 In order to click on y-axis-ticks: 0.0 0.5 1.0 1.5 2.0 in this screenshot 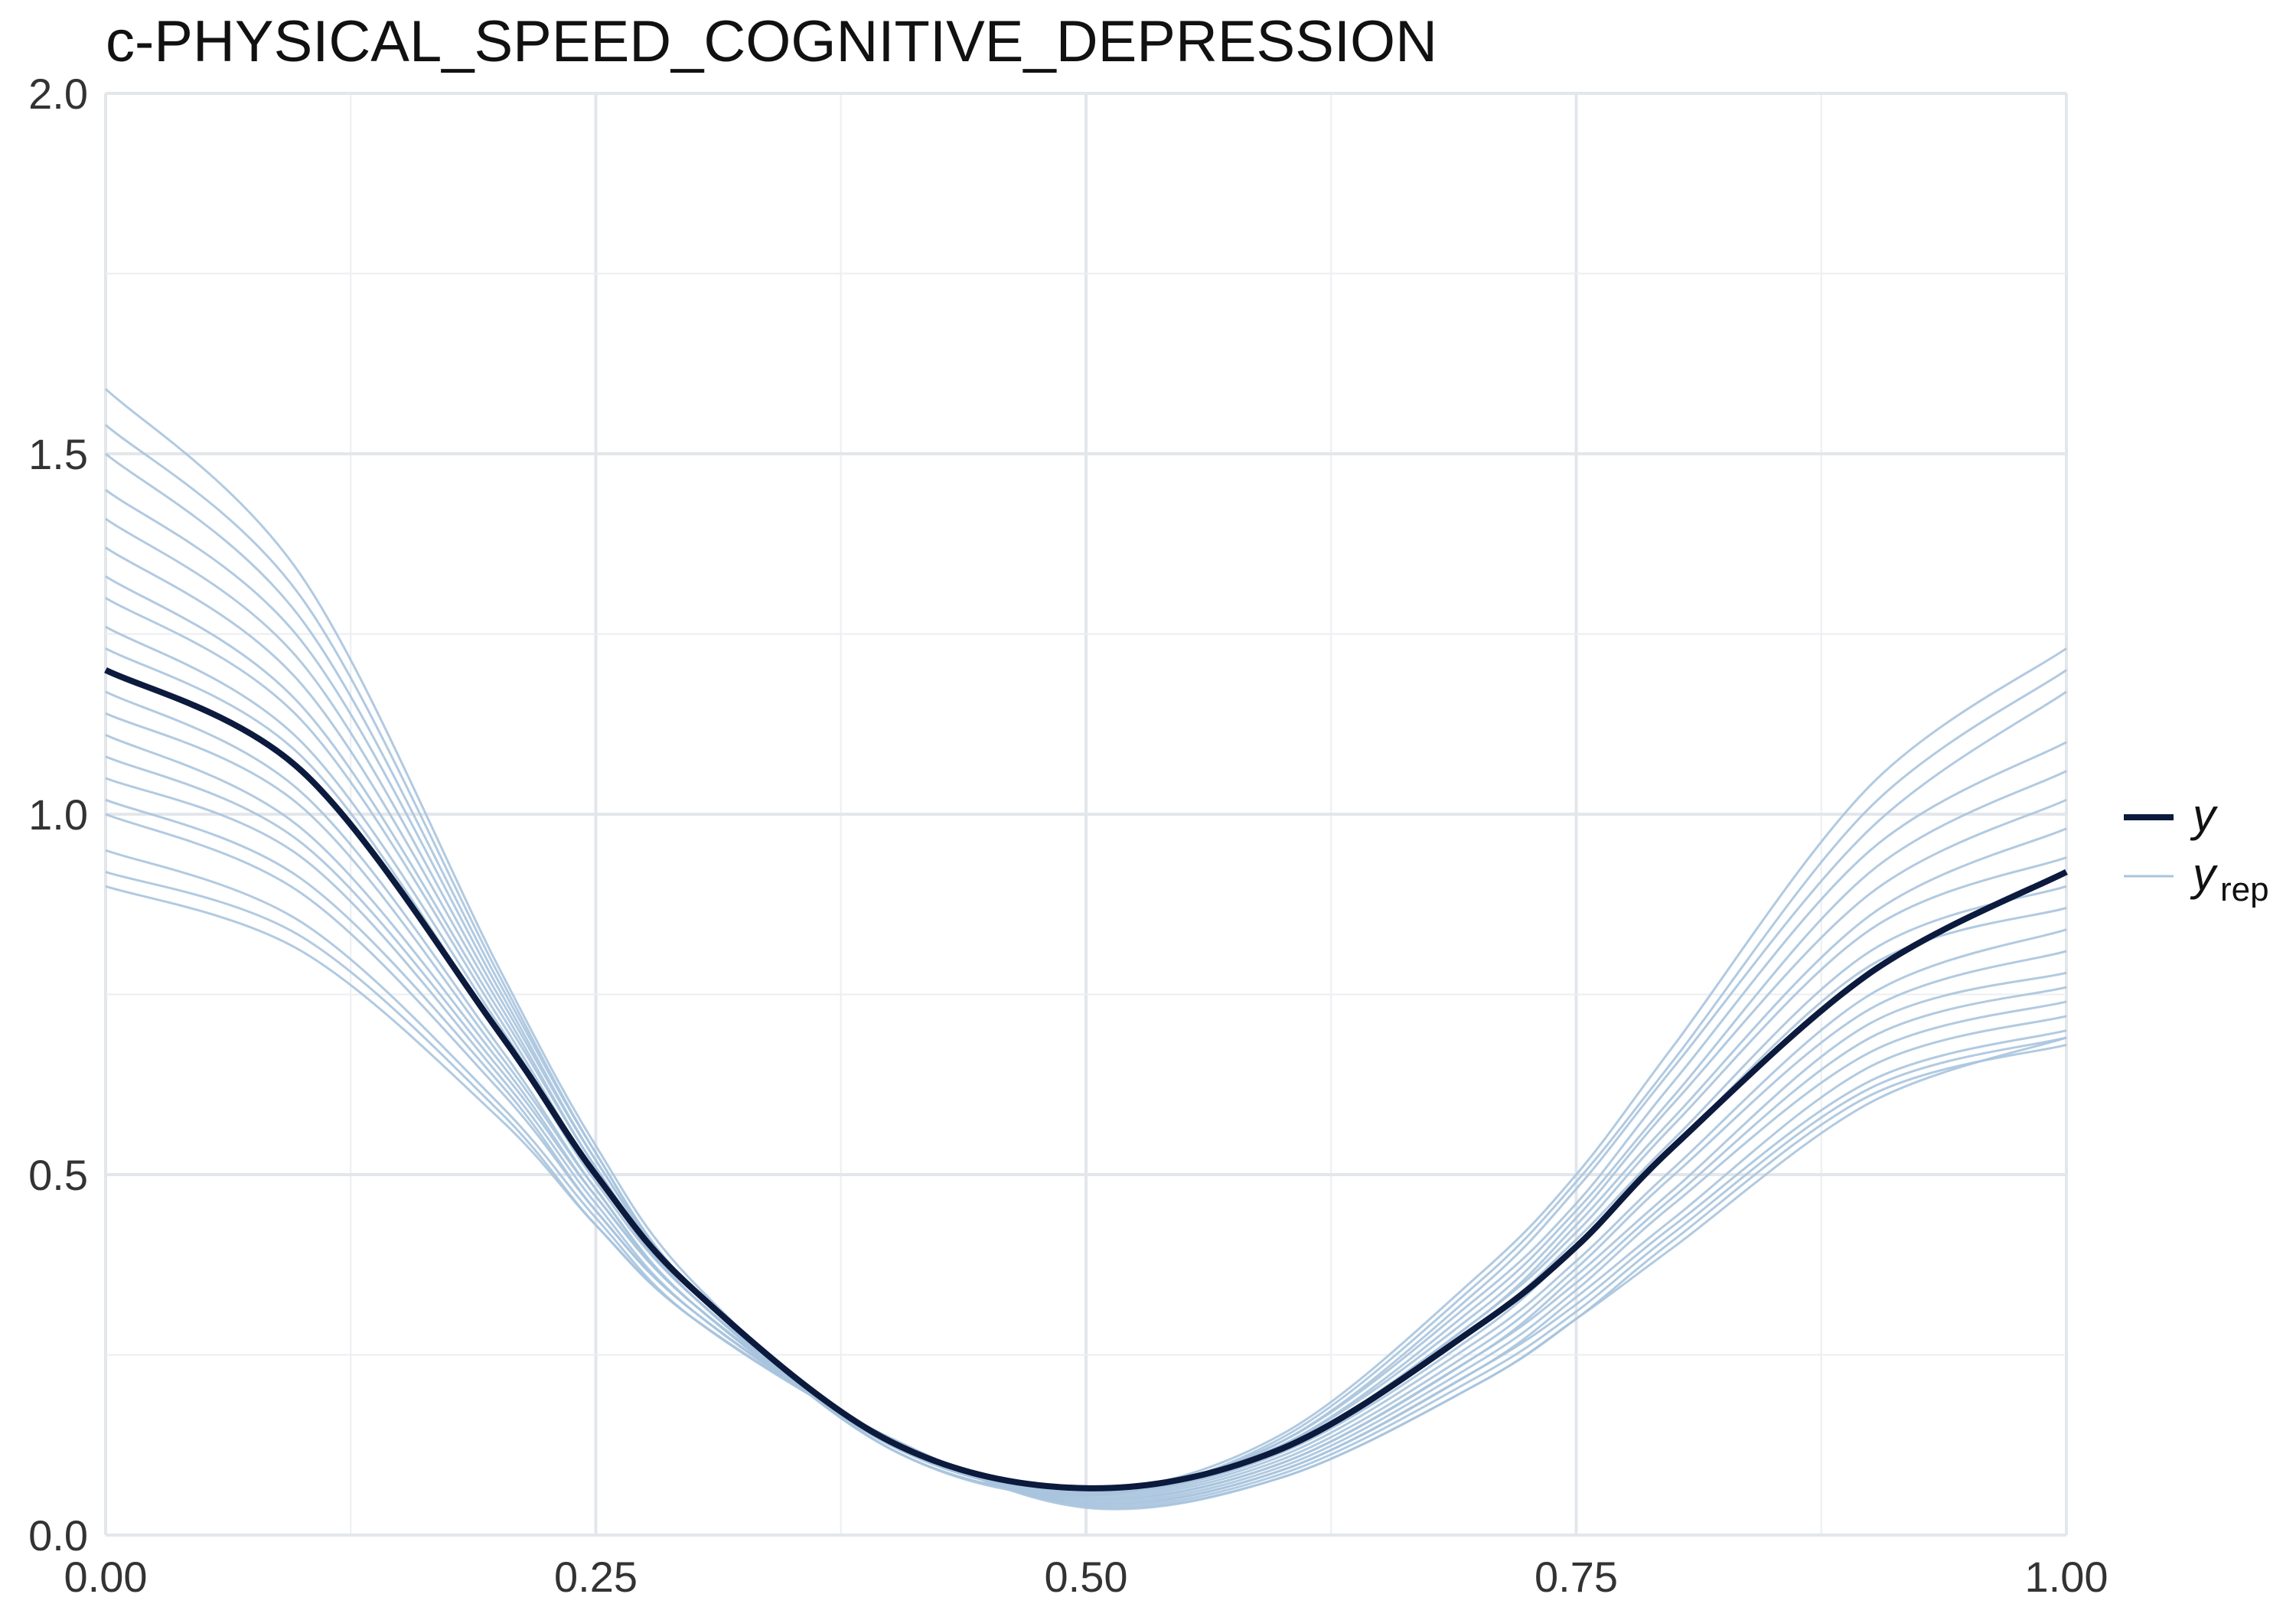, I will do `click(58, 815)`.